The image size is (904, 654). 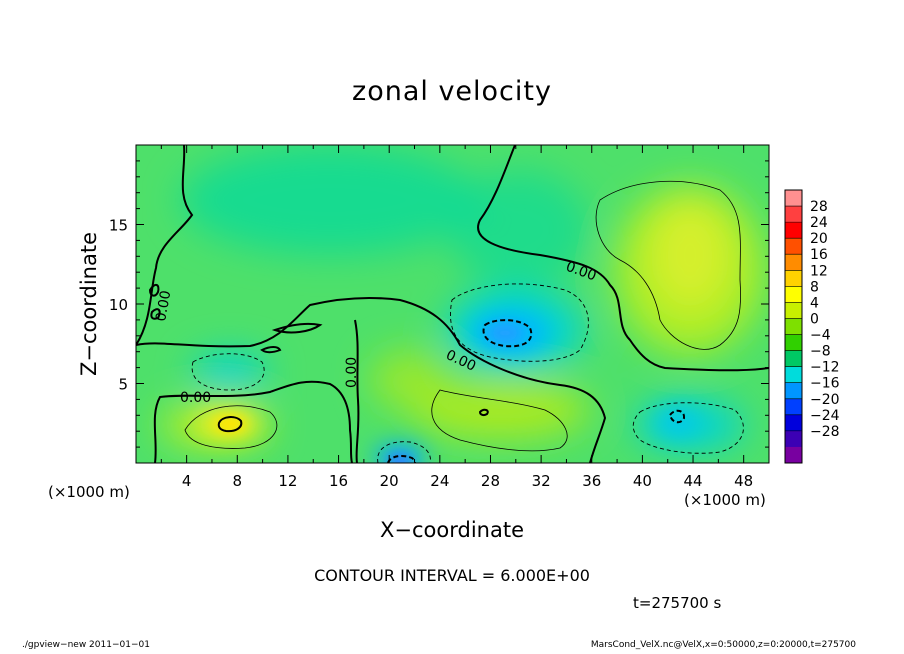 I want to click on colorbar-tick-label: −28, so click(x=825, y=432).